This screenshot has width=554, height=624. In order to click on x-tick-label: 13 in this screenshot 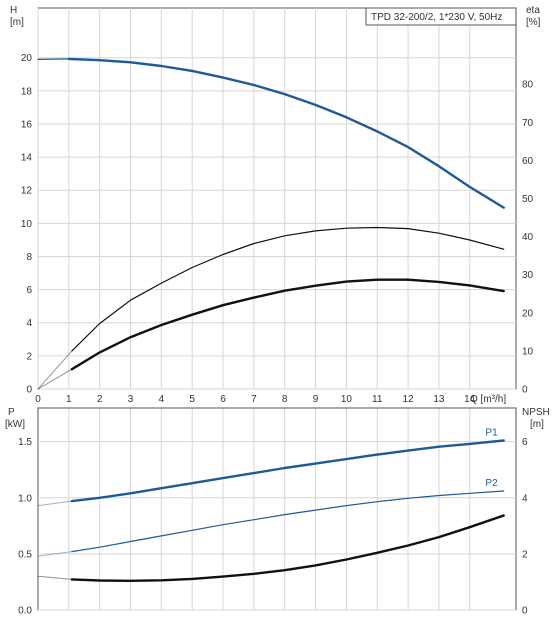, I will do `click(439, 399)`.